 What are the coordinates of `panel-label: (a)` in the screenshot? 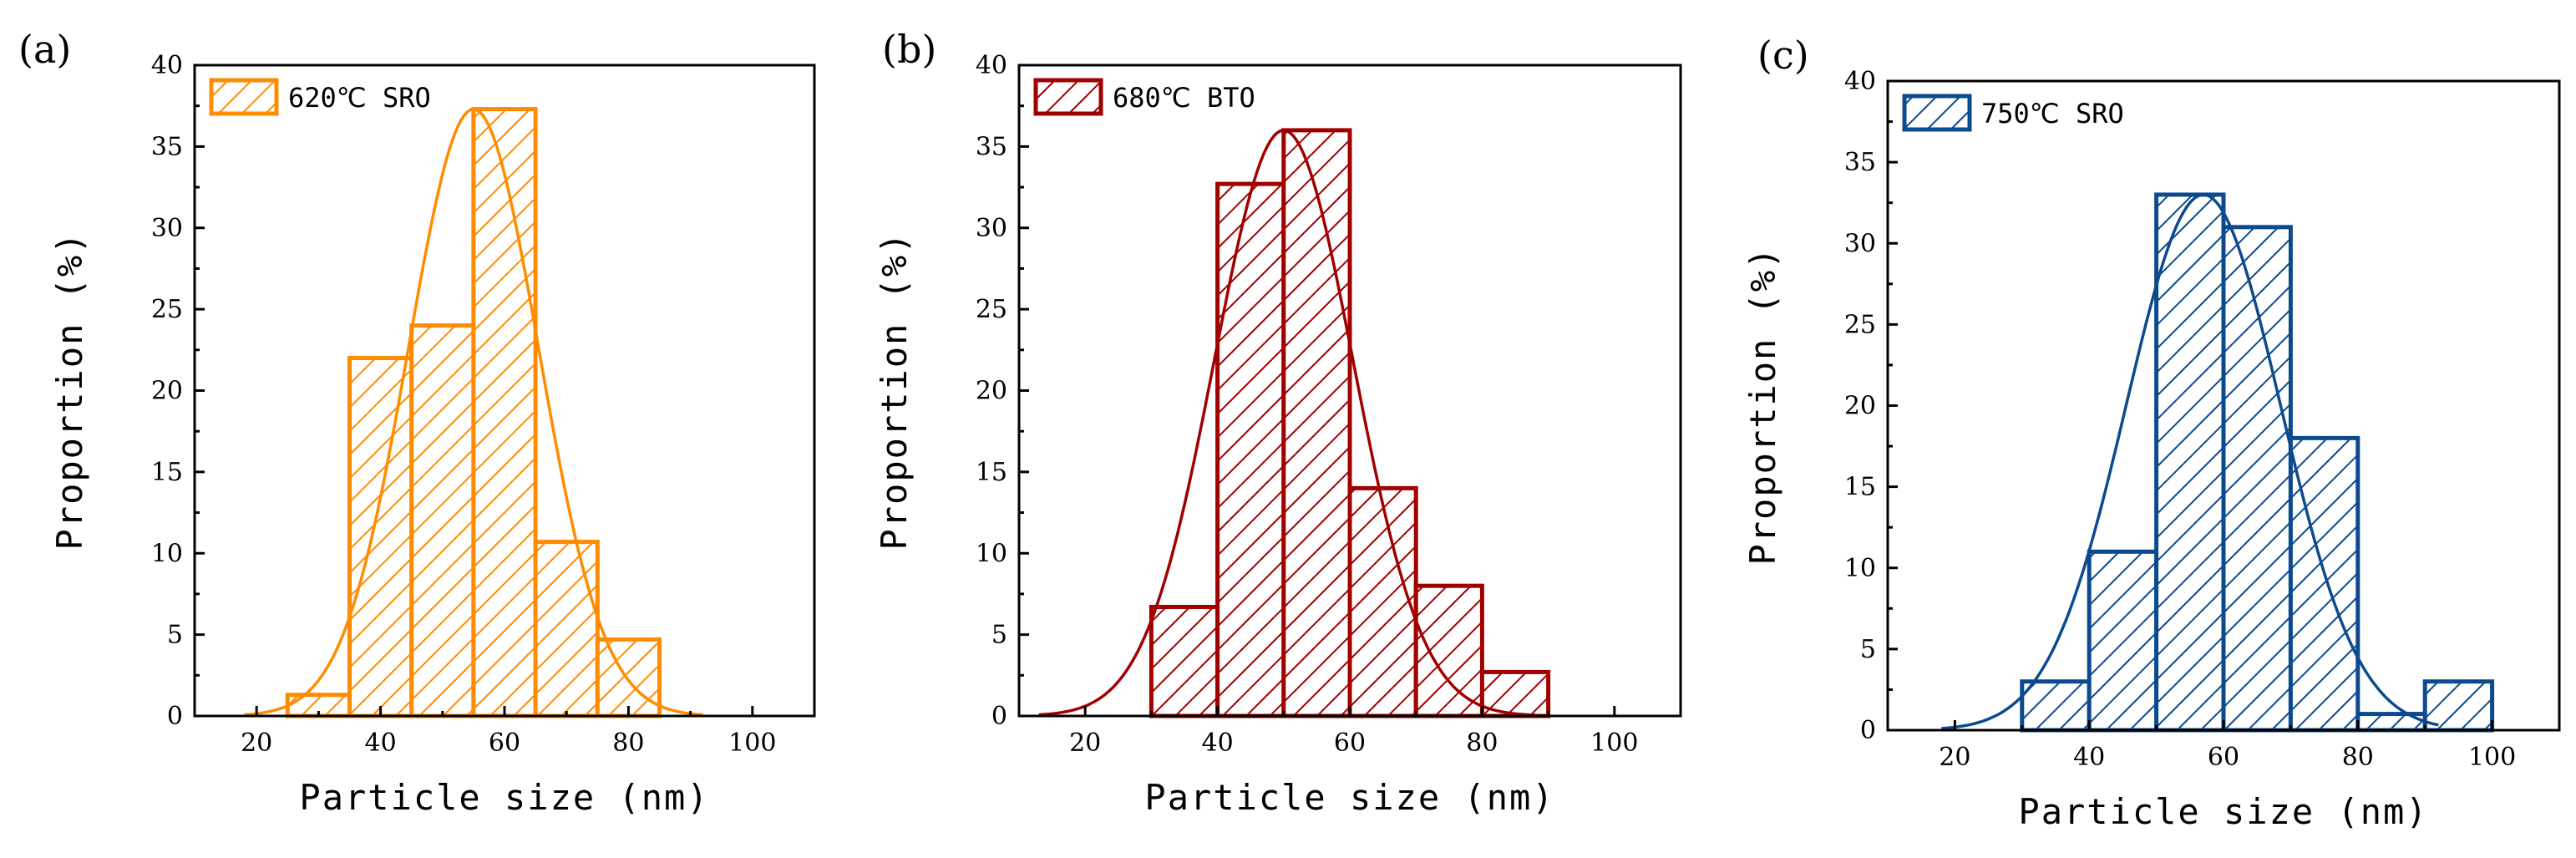 It's located at (44, 49).